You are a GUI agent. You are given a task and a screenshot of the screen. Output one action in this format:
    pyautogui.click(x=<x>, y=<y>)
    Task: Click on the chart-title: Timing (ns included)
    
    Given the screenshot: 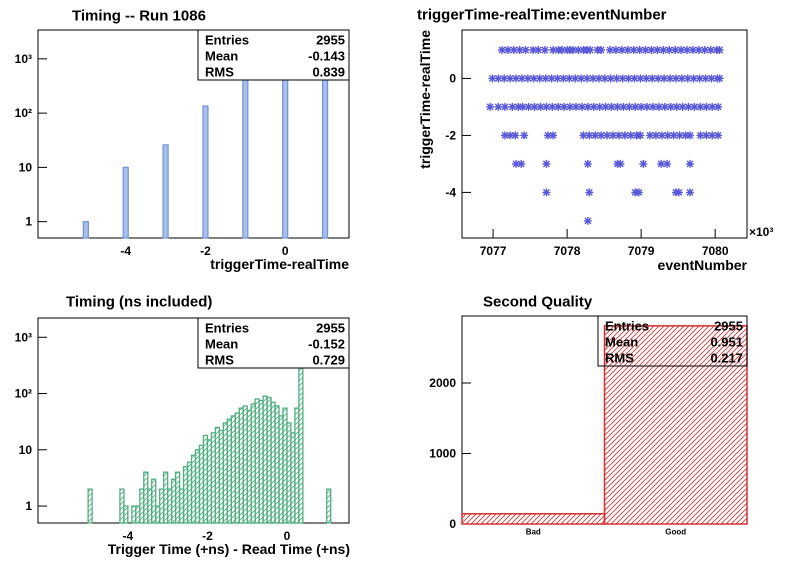 What is the action you would take?
    pyautogui.click(x=139, y=302)
    